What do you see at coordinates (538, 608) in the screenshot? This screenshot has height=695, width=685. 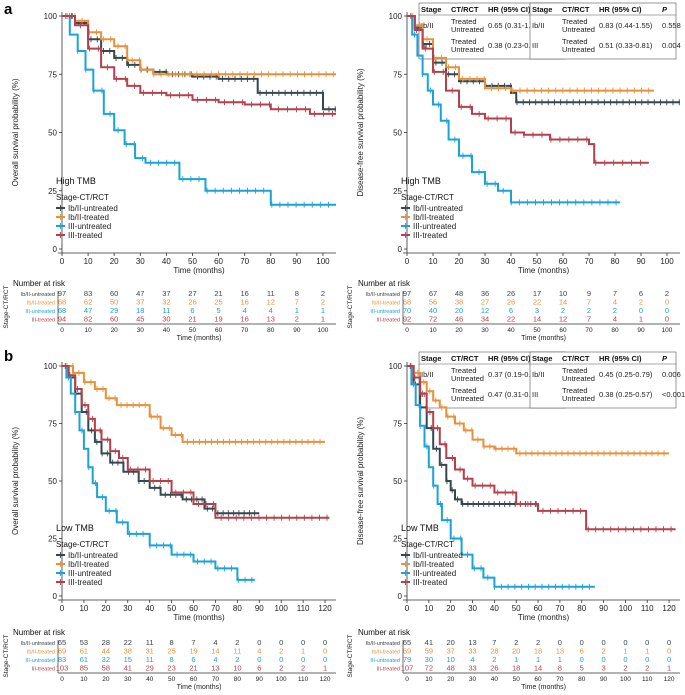 I see `x-tick-label: 60` at bounding box center [538, 608].